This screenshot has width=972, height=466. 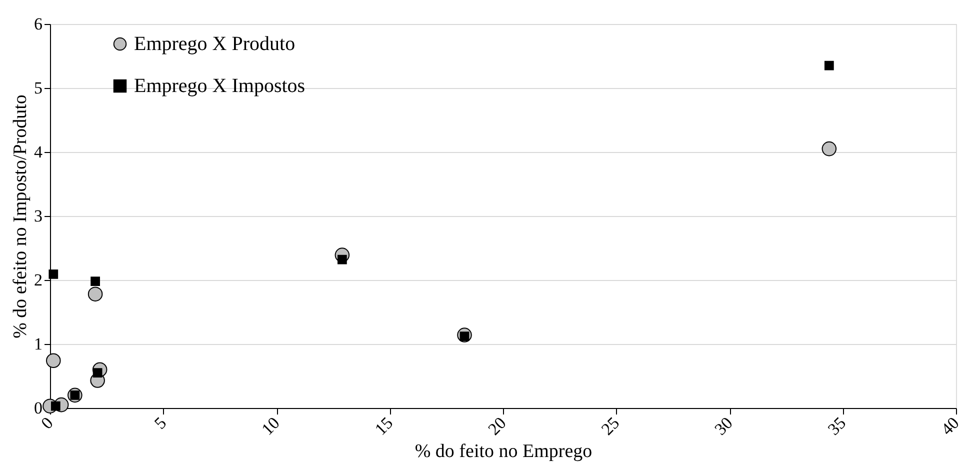 What do you see at coordinates (950, 426) in the screenshot?
I see `x-tick-label: 40` at bounding box center [950, 426].